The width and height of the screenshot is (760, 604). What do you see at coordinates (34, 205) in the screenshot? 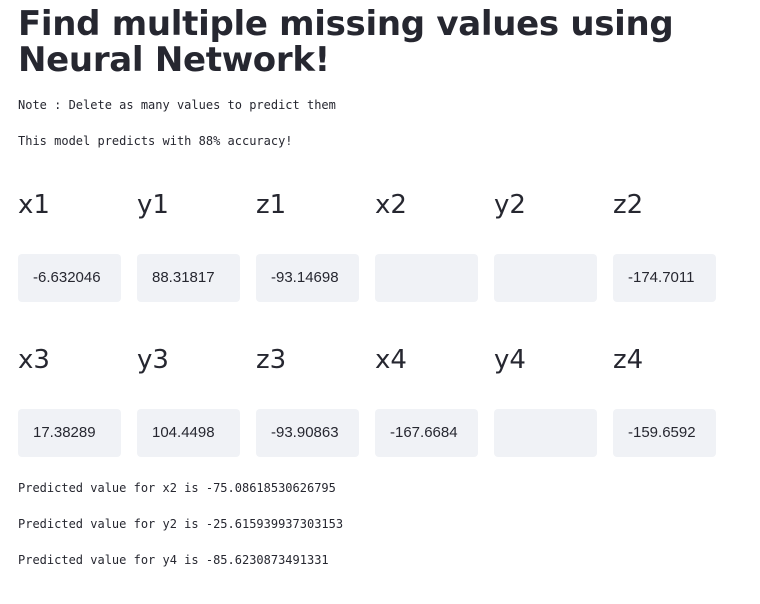
I see `label-x1: x1` at bounding box center [34, 205].